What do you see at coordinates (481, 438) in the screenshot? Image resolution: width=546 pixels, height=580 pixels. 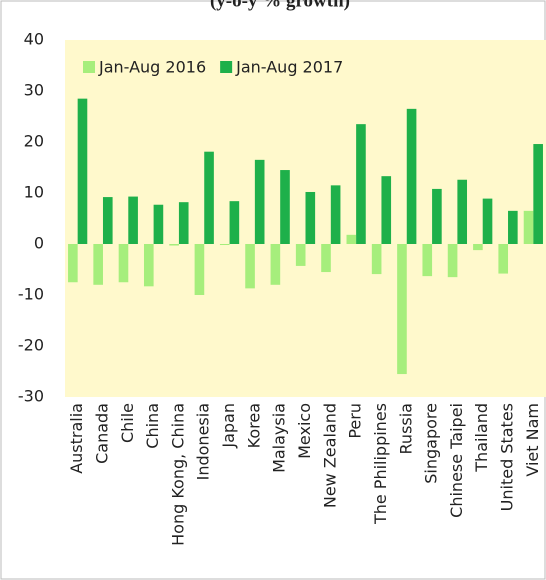 I see `x-tick-label: Thailand` at bounding box center [481, 438].